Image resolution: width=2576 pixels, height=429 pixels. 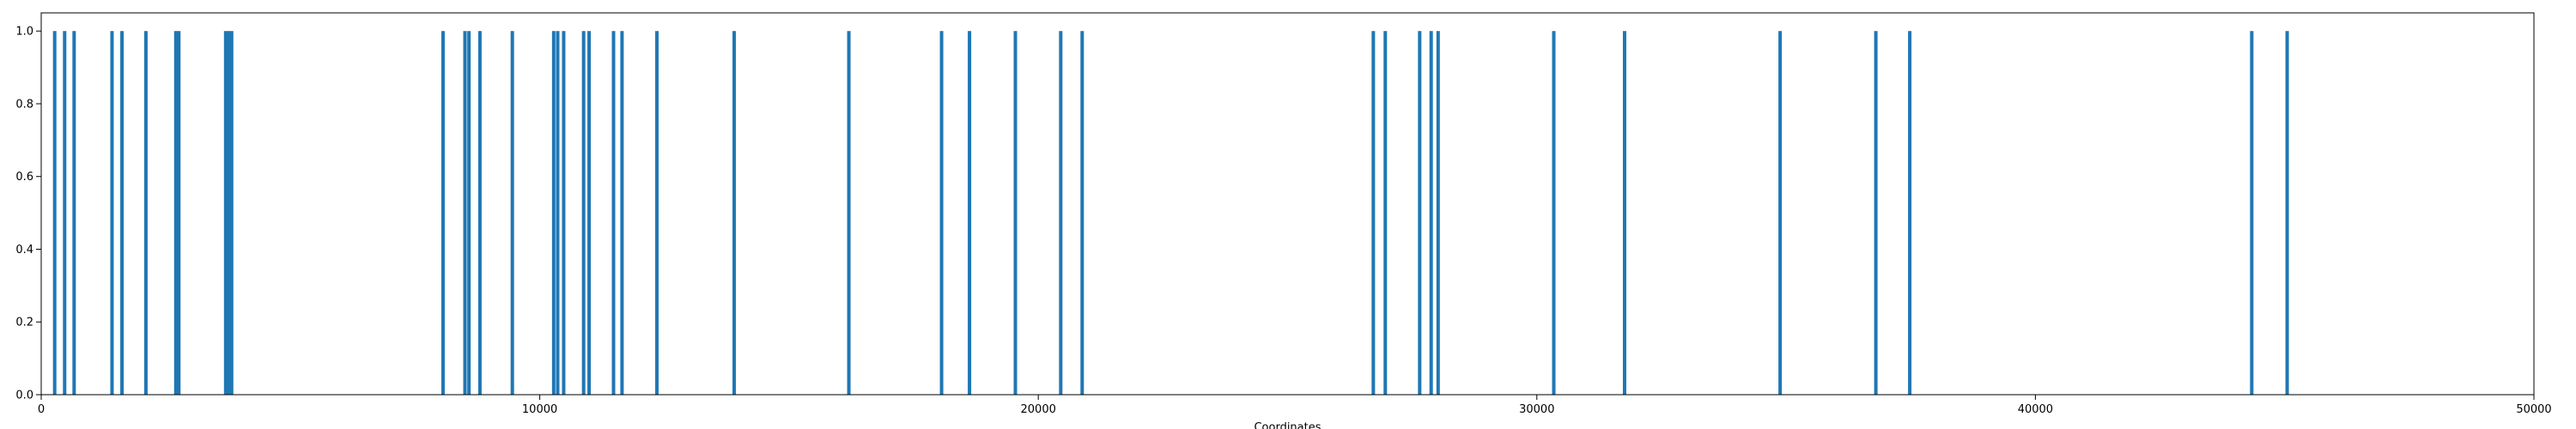 What do you see at coordinates (2533, 409) in the screenshot?
I see `x-tick-label: 50000` at bounding box center [2533, 409].